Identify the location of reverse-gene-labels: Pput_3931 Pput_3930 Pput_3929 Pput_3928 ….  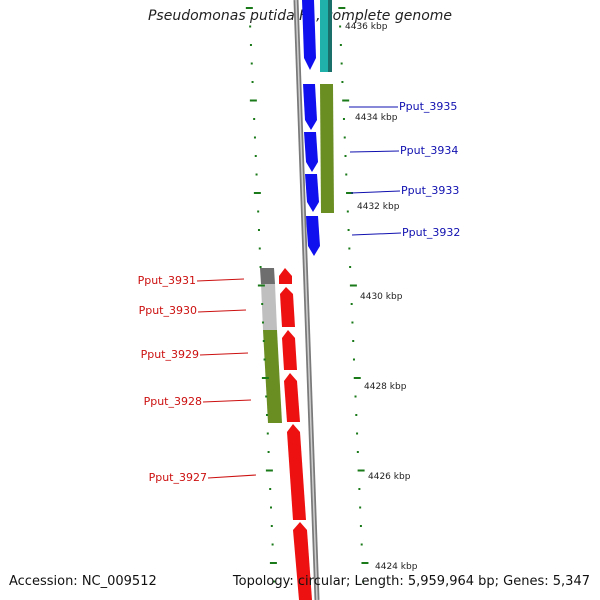
(197, 379).